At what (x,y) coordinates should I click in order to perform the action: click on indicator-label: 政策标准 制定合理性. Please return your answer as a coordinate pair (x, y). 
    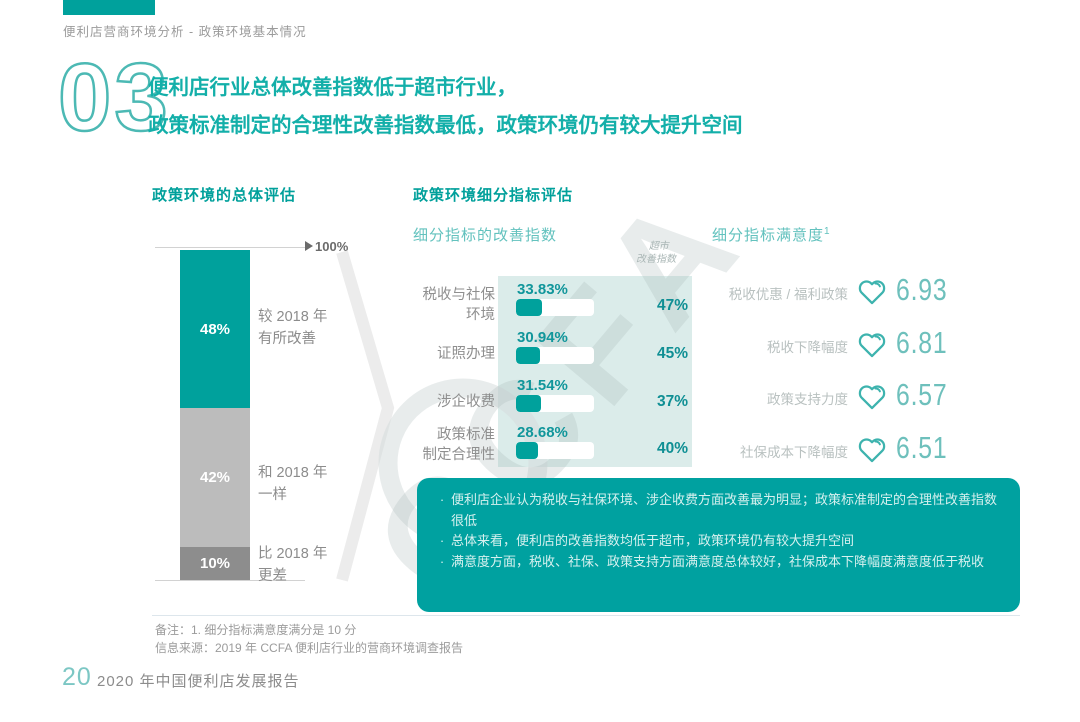
    Looking at the image, I should click on (459, 445).